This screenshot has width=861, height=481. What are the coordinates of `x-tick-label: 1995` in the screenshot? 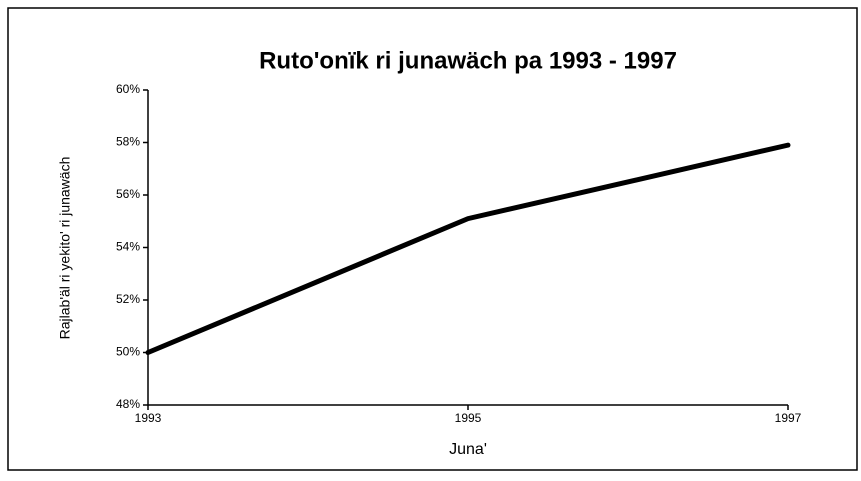 It's located at (468, 418).